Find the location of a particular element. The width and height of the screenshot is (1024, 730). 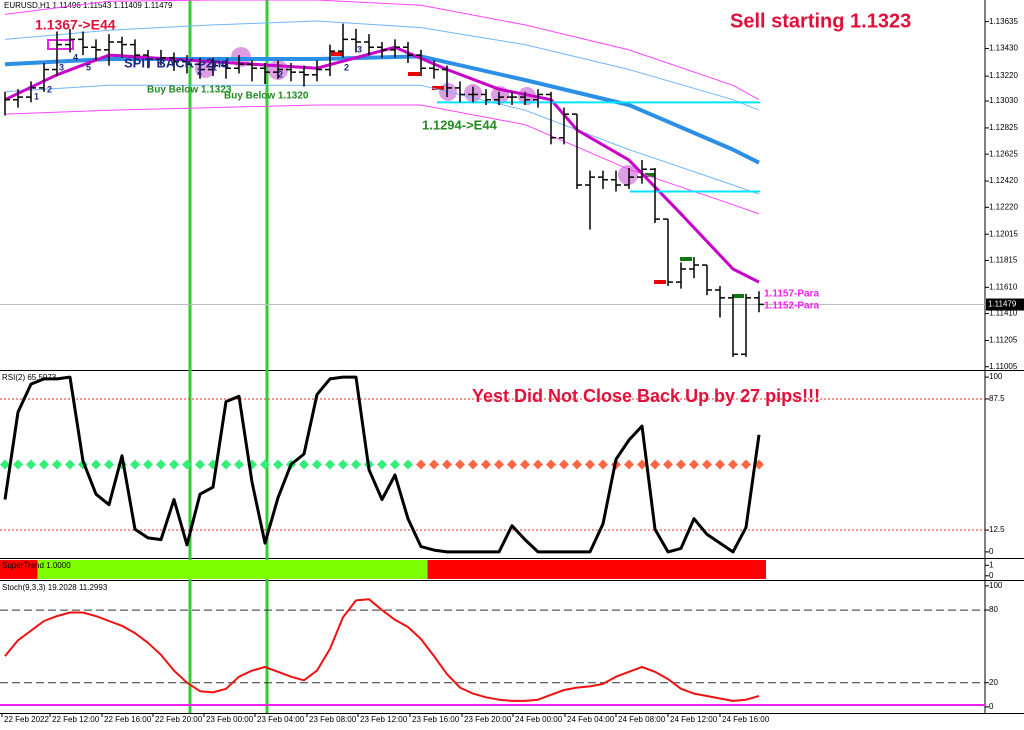

y-tick-label: 1.13220 is located at coordinates (1003, 75).